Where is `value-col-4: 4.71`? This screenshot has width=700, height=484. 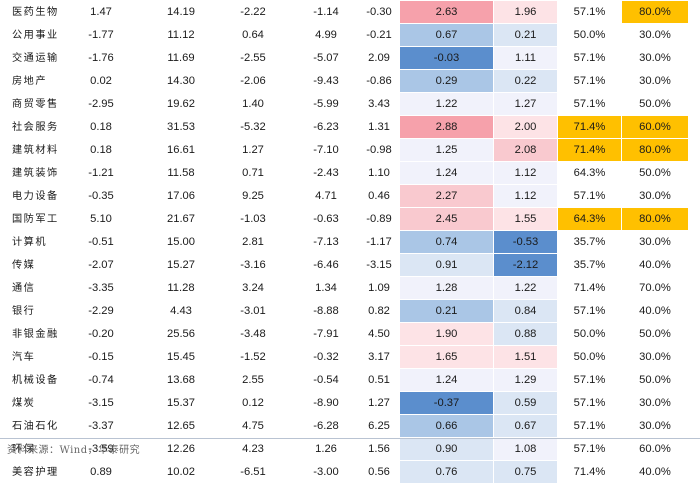 value-col-4: 4.71 is located at coordinates (326, 196).